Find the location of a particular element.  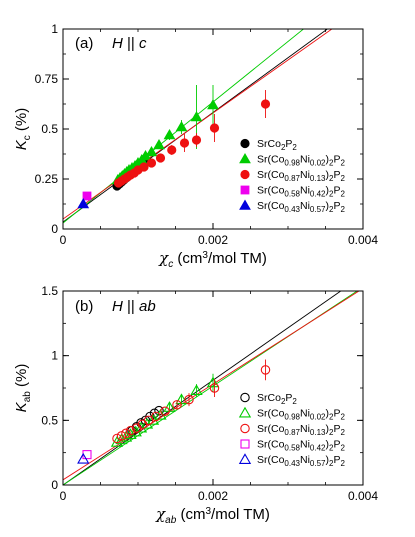

y-tick-label-0-2: 0.5 is located at coordinates (49, 129).